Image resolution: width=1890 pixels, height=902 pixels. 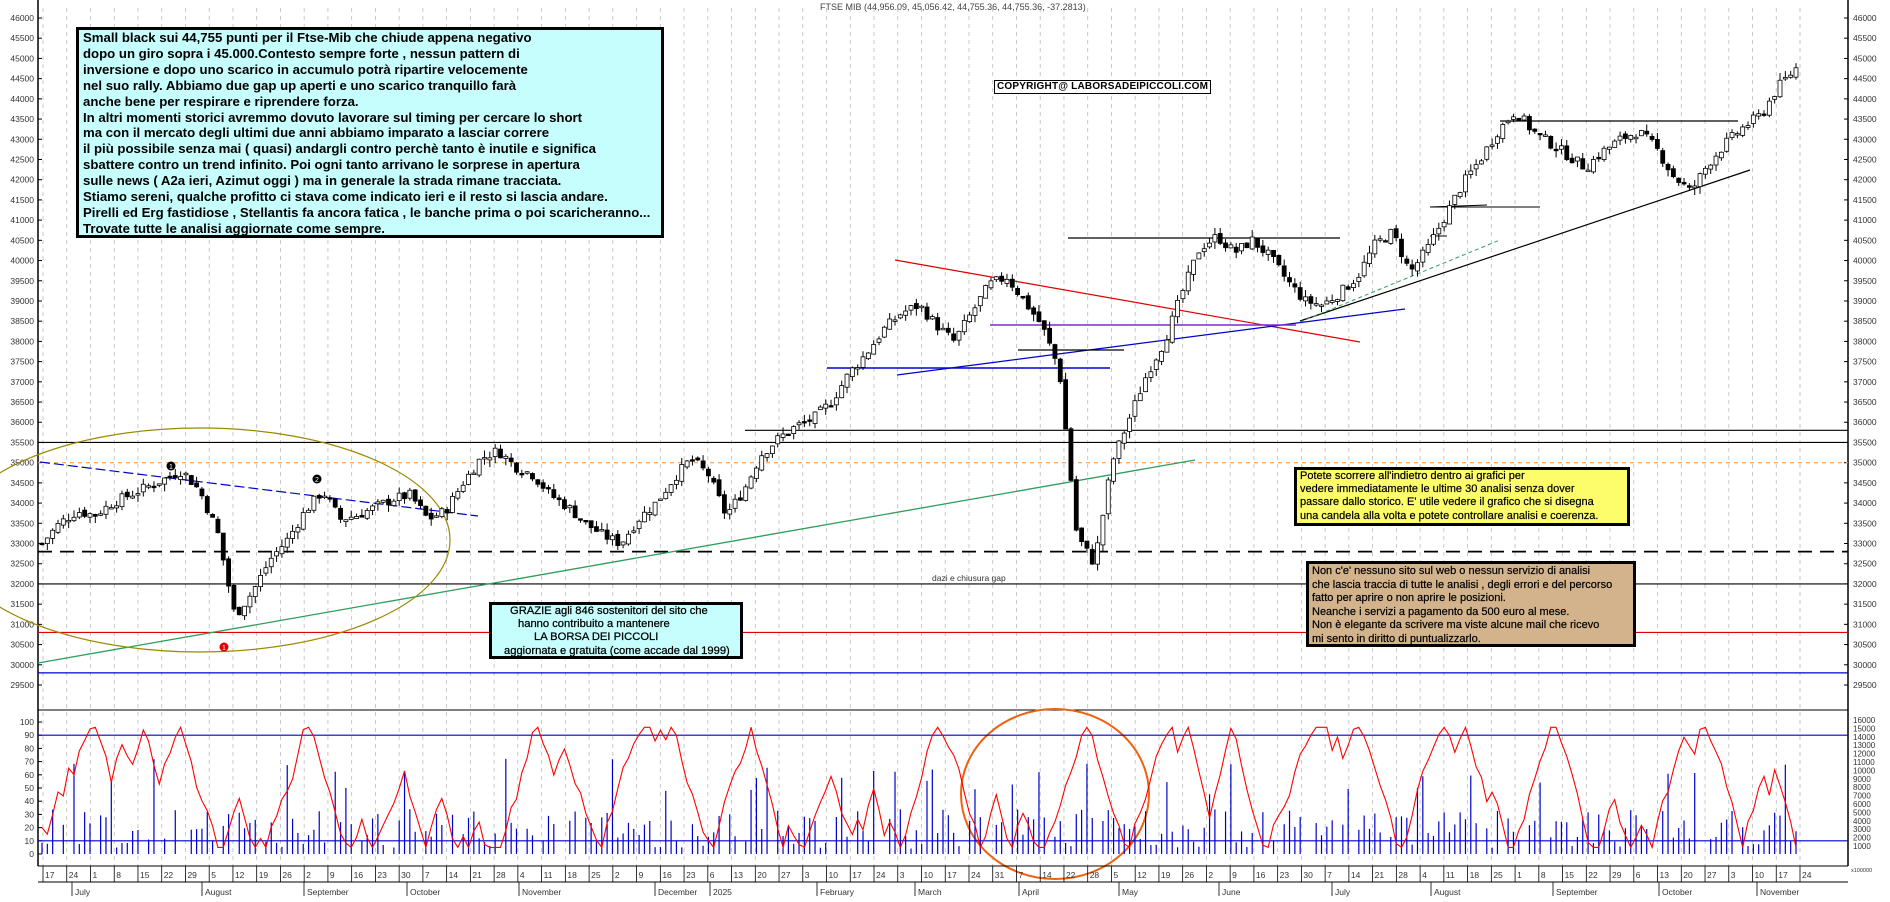 I want to click on y-tick-label-left: 30500, so click(x=22, y=645).